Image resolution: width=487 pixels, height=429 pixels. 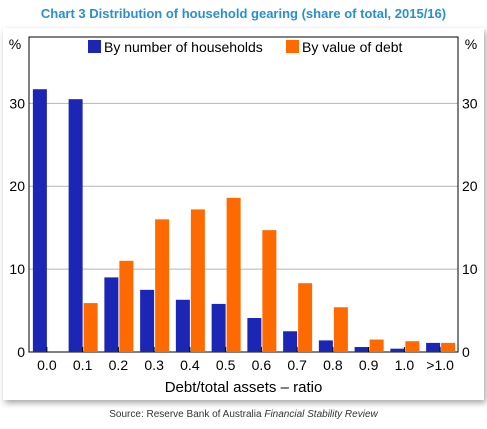 What do you see at coordinates (369, 365) in the screenshot?
I see `x-tick-label: 0.9` at bounding box center [369, 365].